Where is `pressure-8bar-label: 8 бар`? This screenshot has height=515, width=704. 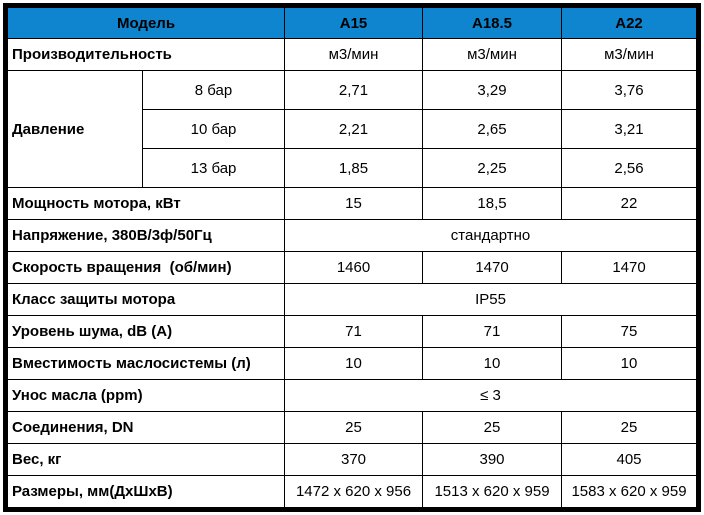 pressure-8bar-label: 8 бар is located at coordinates (213, 90).